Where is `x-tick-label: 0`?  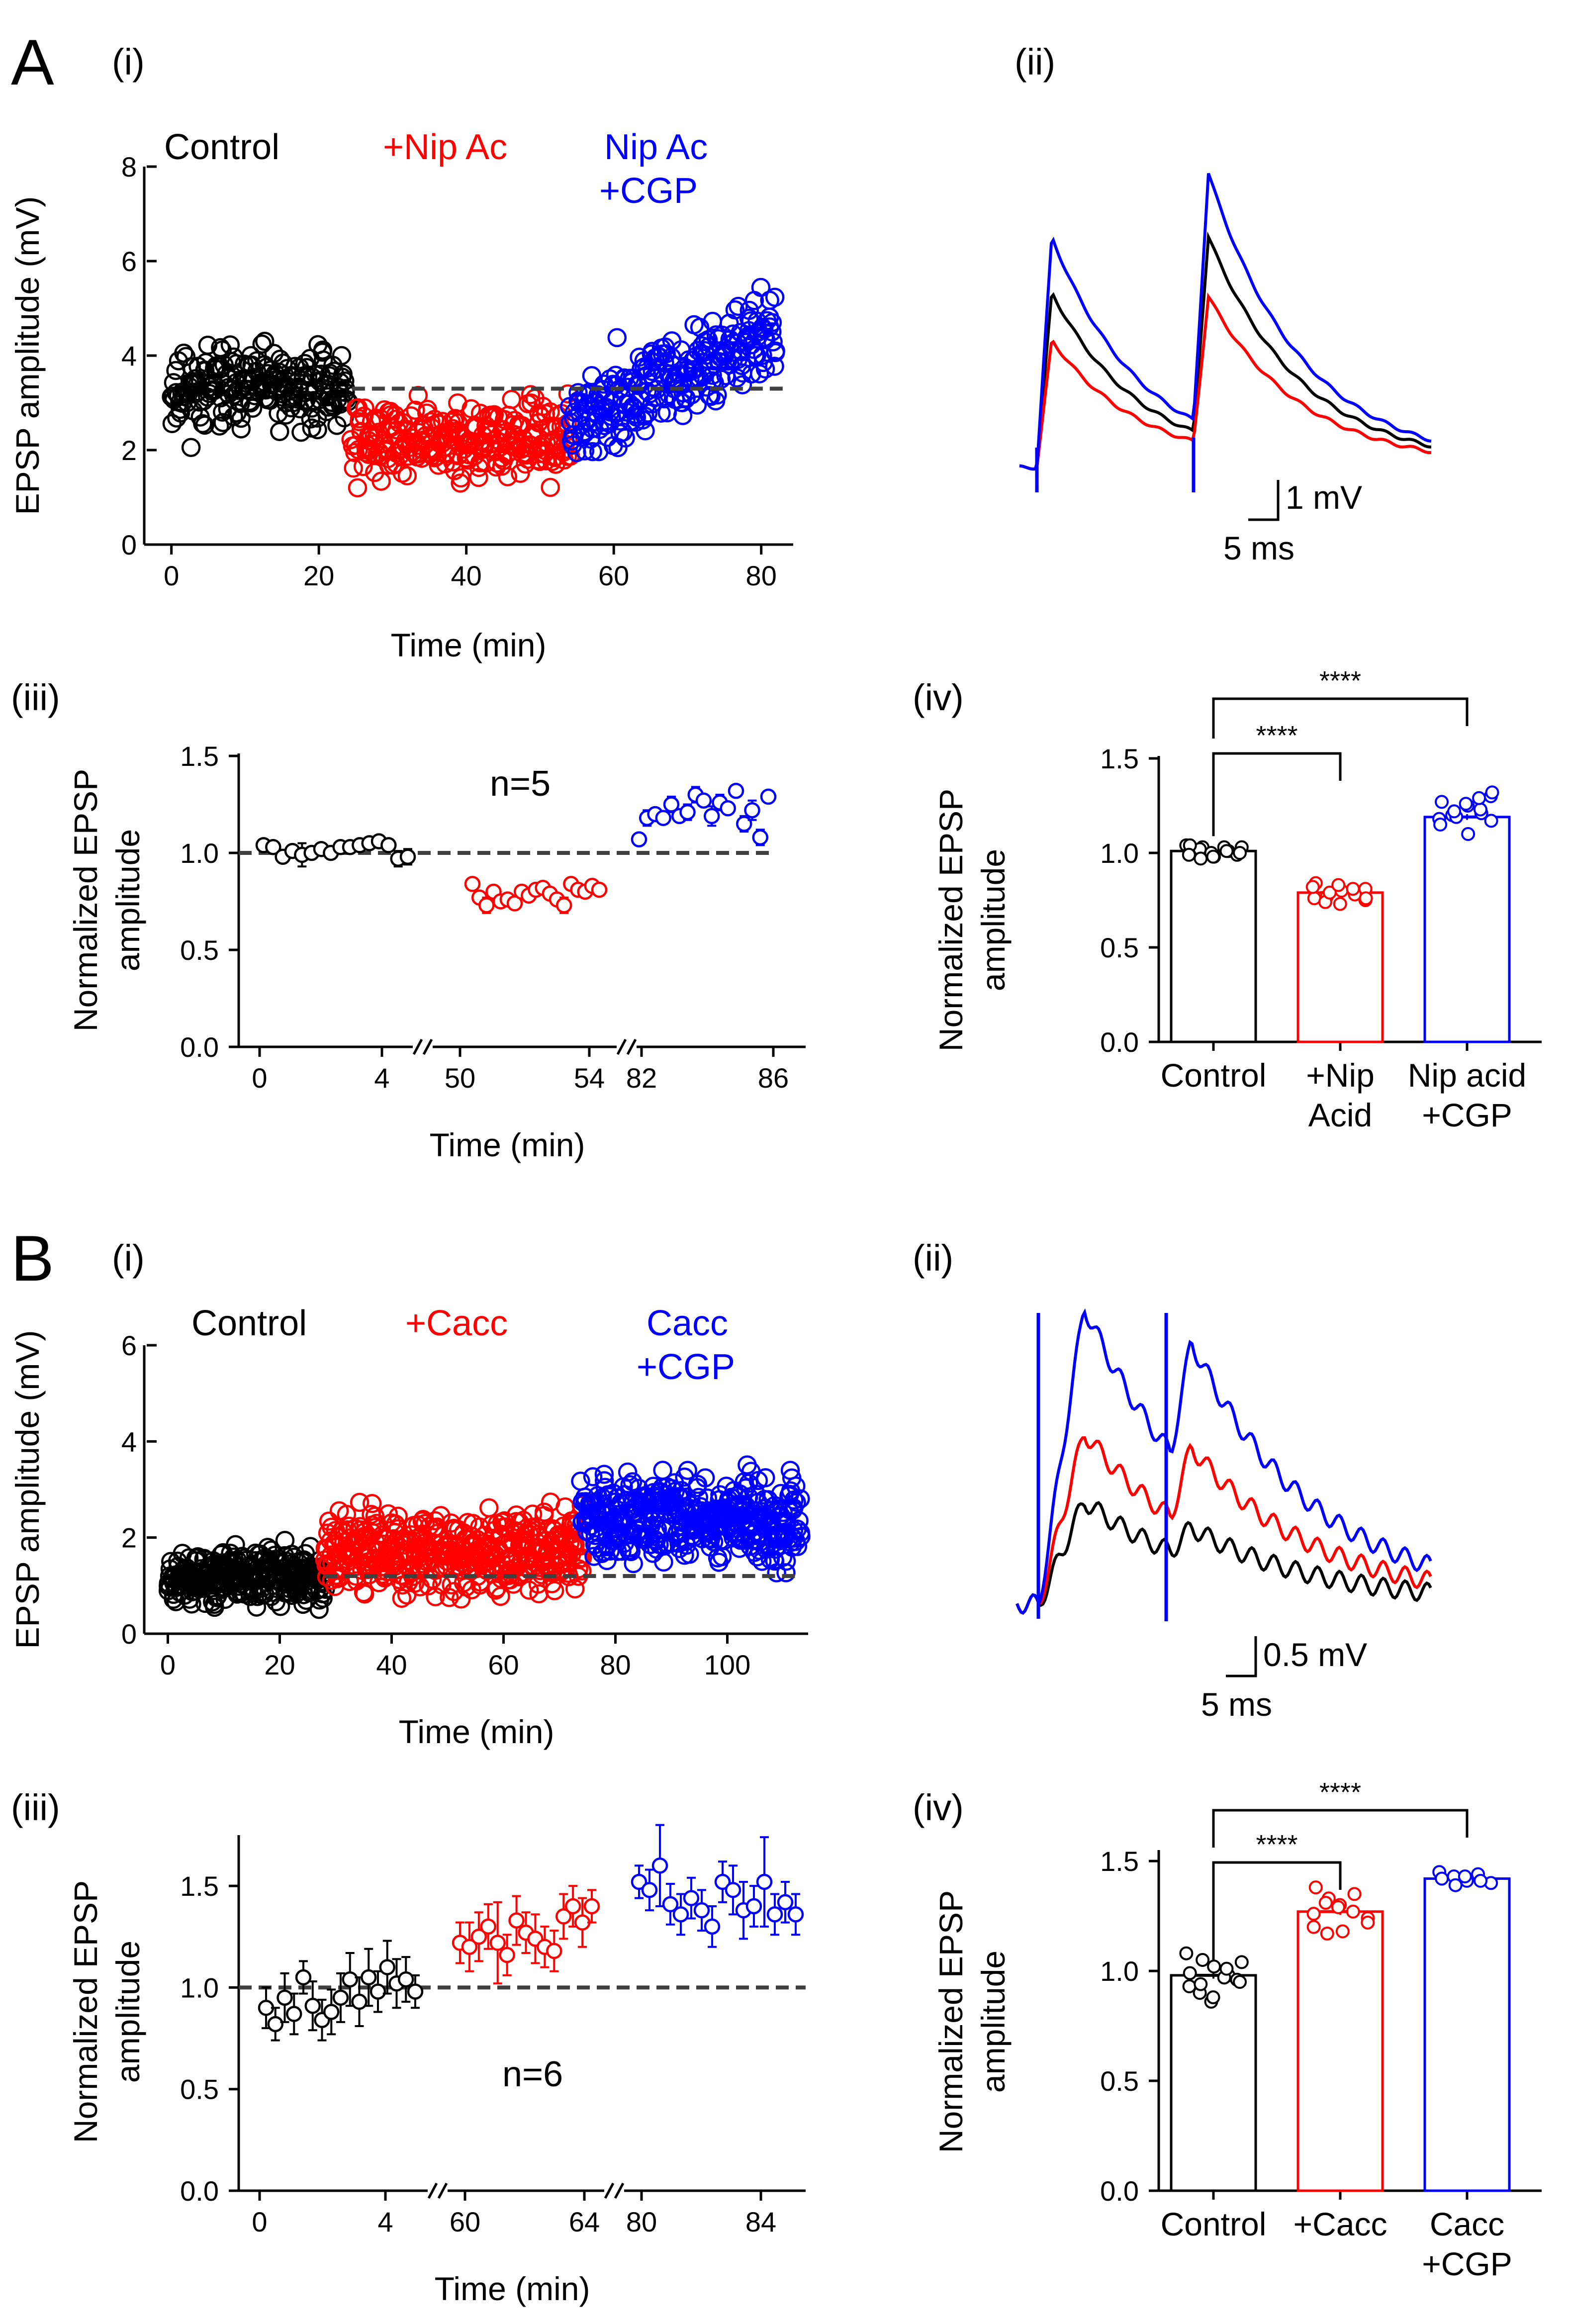
x-tick-label: 0 is located at coordinates (260, 1078).